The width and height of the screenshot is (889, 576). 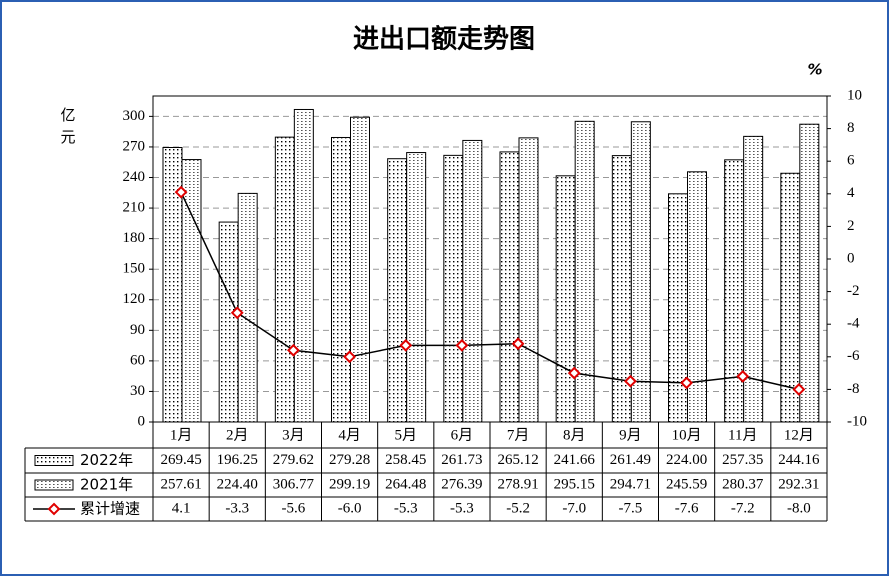 What do you see at coordinates (349, 460) in the screenshot?
I see `table-cell: 279.28` at bounding box center [349, 460].